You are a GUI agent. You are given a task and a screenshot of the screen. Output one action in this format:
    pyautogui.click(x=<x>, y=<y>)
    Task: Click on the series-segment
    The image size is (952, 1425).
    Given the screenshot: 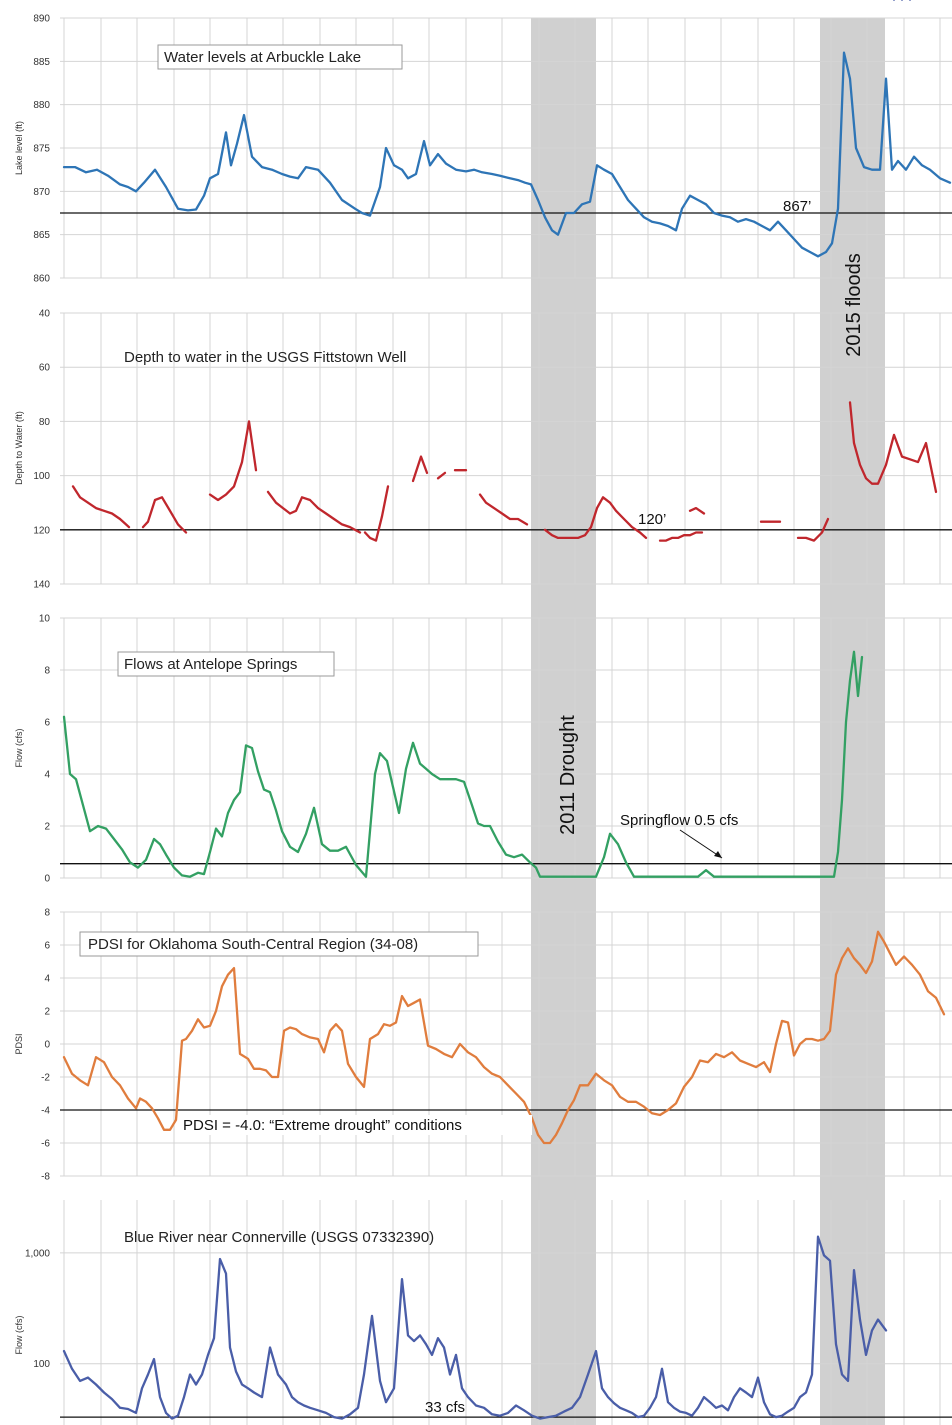 What is the action you would take?
    pyautogui.click(x=441, y=475)
    